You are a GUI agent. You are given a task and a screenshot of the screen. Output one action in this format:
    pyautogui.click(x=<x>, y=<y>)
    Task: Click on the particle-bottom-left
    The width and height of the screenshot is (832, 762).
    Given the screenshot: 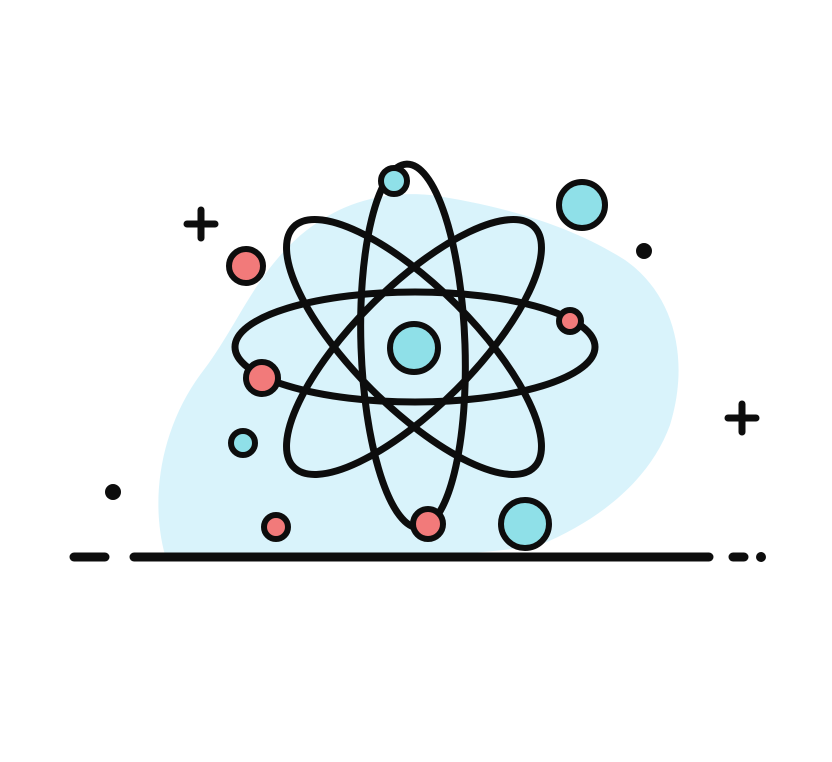 What is the action you would take?
    pyautogui.click(x=276, y=527)
    